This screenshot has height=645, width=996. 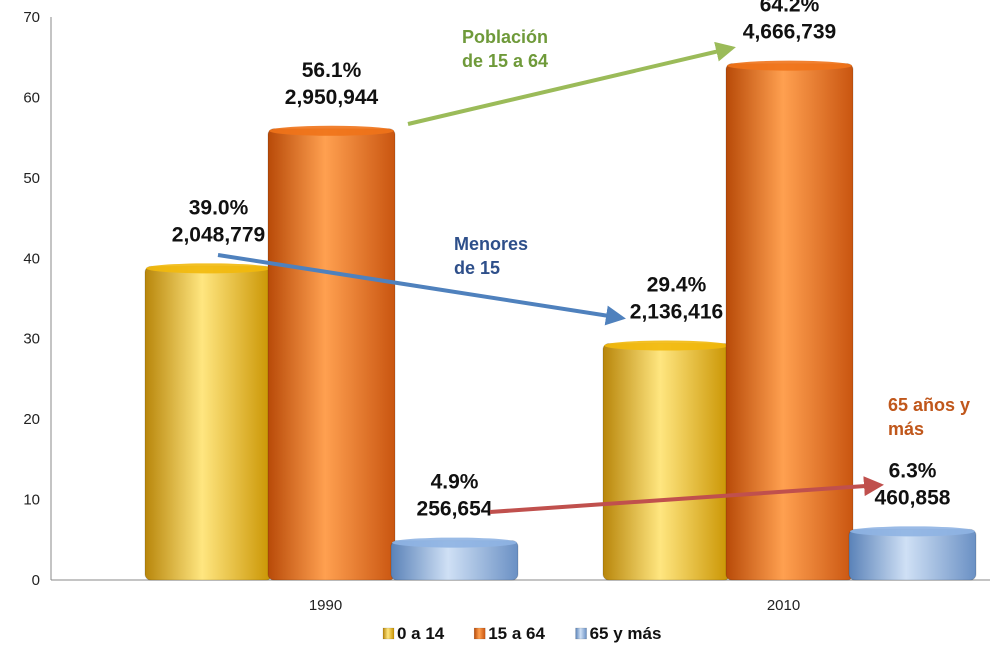 I want to click on data-label: 2,048,779, so click(x=218, y=234).